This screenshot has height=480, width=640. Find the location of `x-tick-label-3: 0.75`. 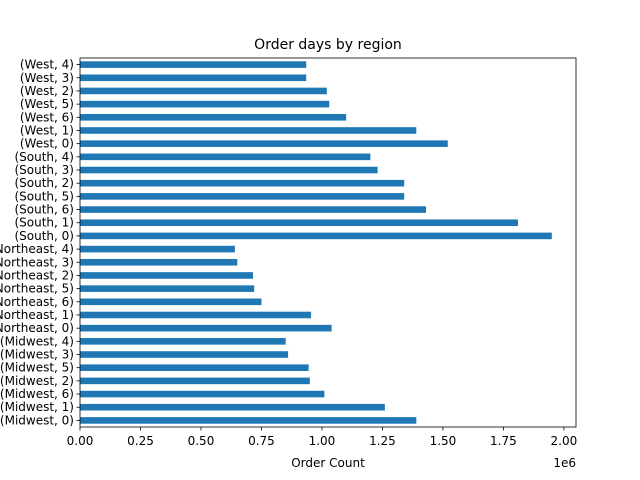

x-tick-label-3: 0.75 is located at coordinates (261, 441).